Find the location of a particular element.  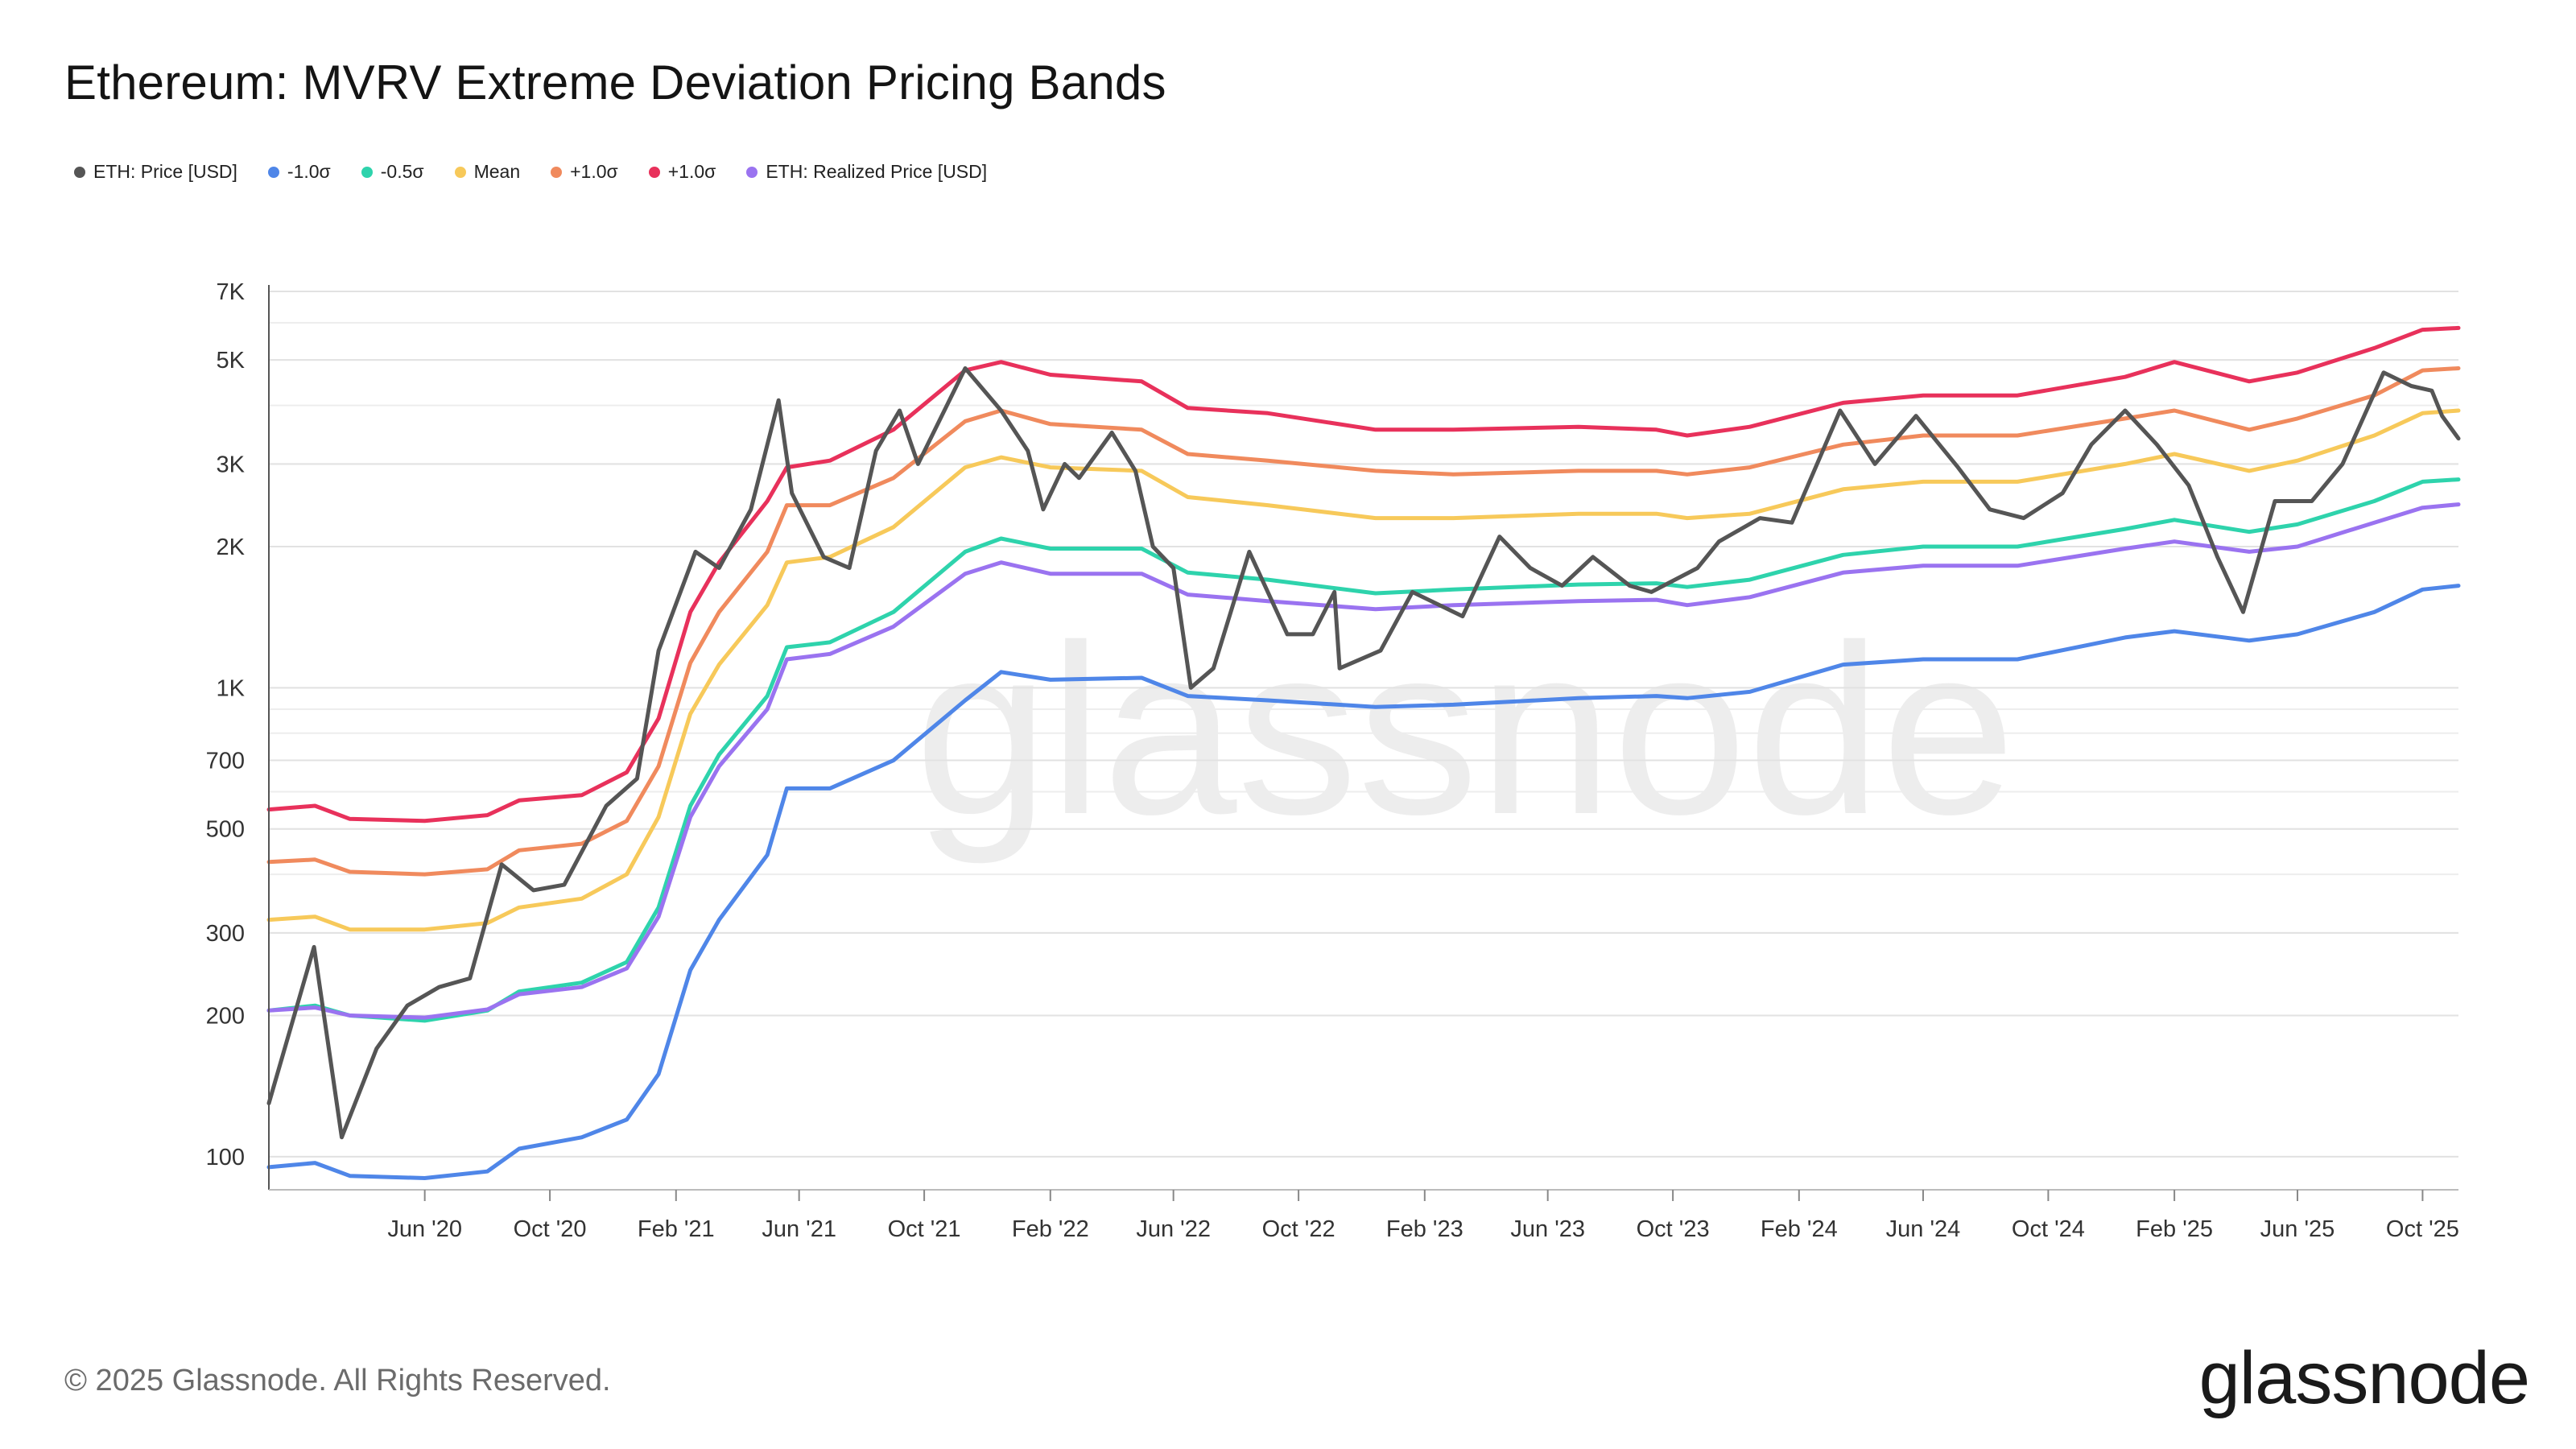

y-tick-label: 100 is located at coordinates (225, 1157).